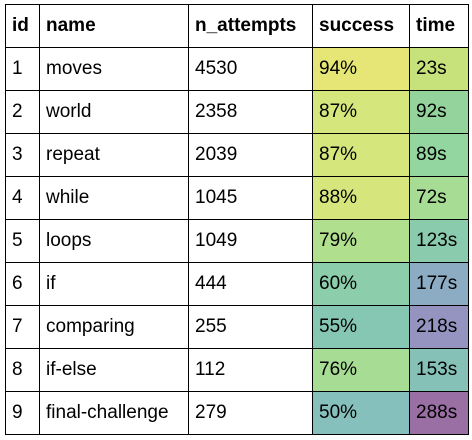 The image size is (472, 440). What do you see at coordinates (22, 327) in the screenshot?
I see `cell-id: 7` at bounding box center [22, 327].